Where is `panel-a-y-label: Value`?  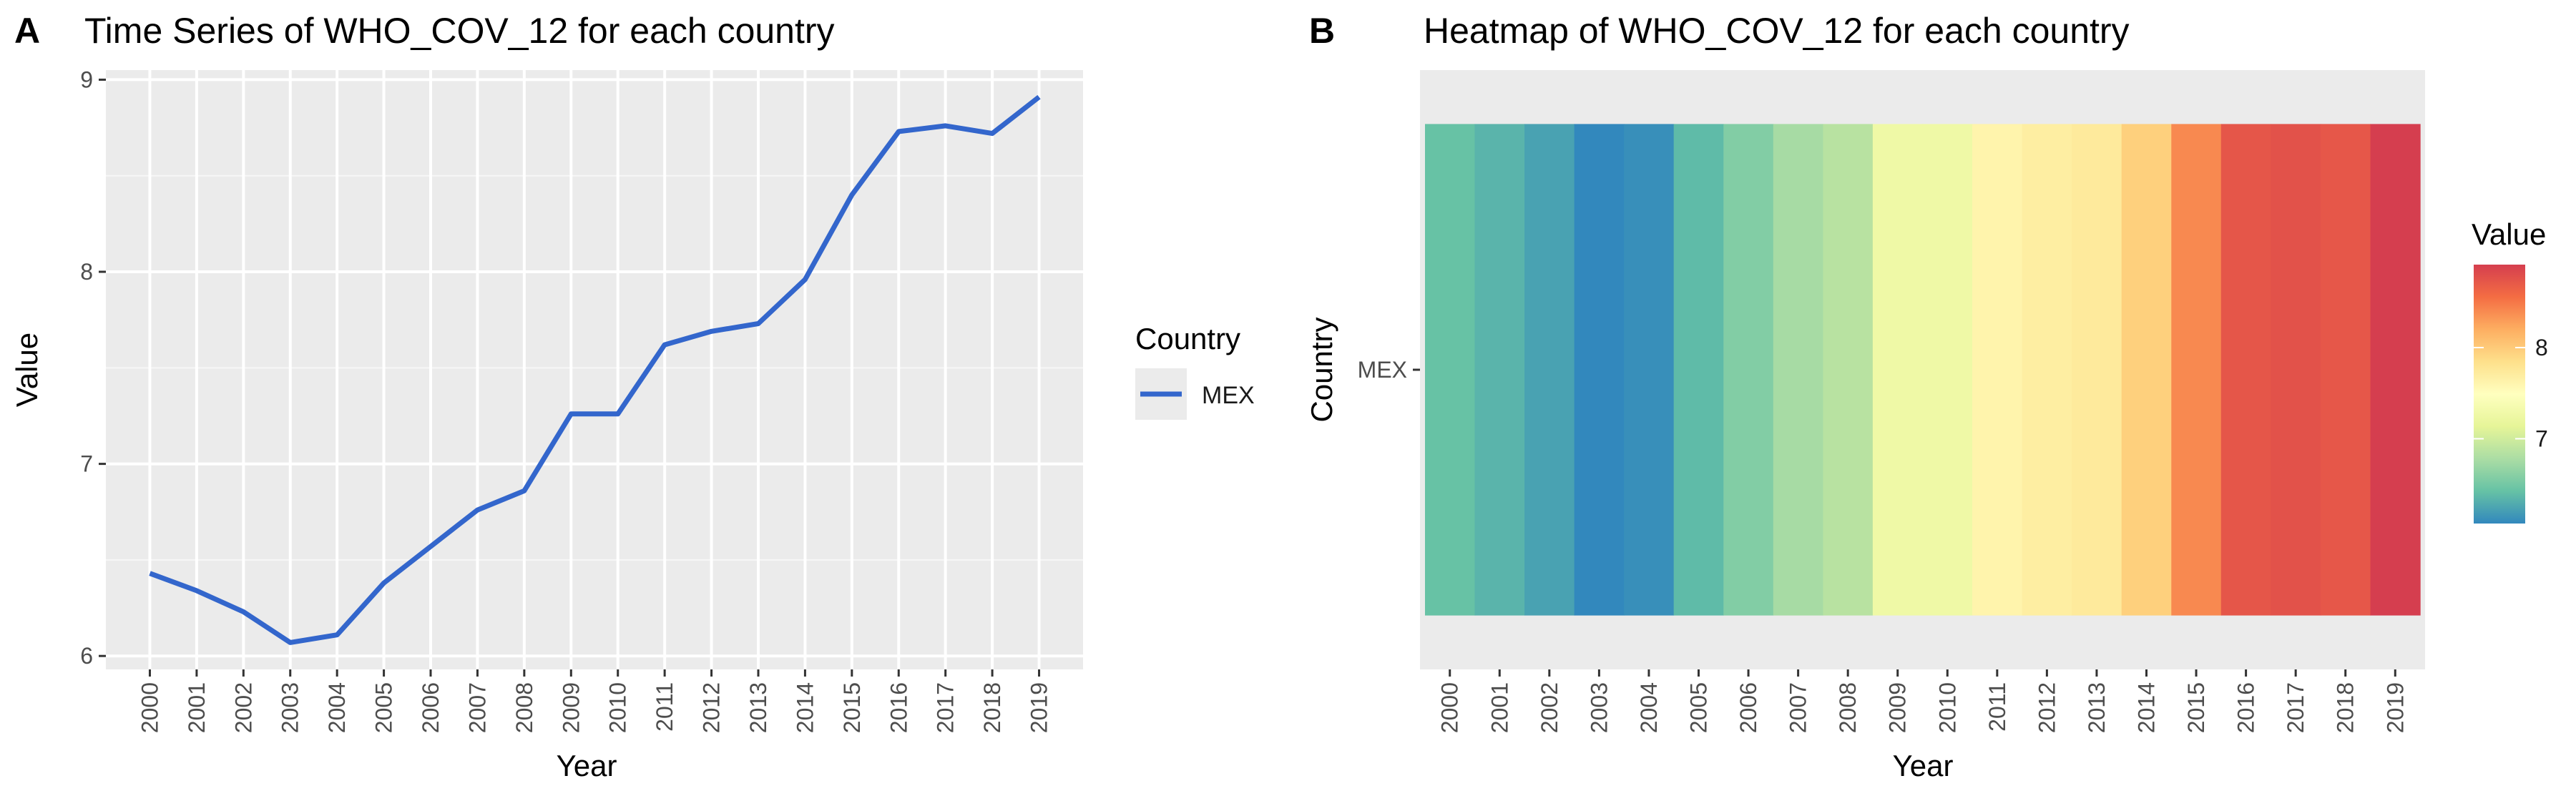
panel-a-y-label: Value is located at coordinates (27, 370).